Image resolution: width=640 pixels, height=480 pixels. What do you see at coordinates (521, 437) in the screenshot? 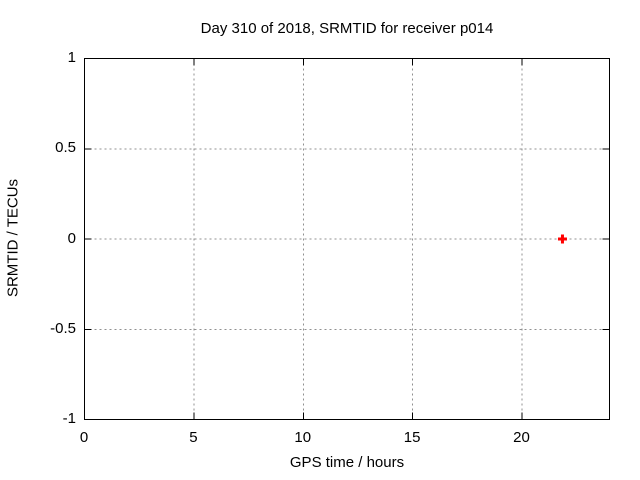
I see `x-tick-label: 20` at bounding box center [521, 437].